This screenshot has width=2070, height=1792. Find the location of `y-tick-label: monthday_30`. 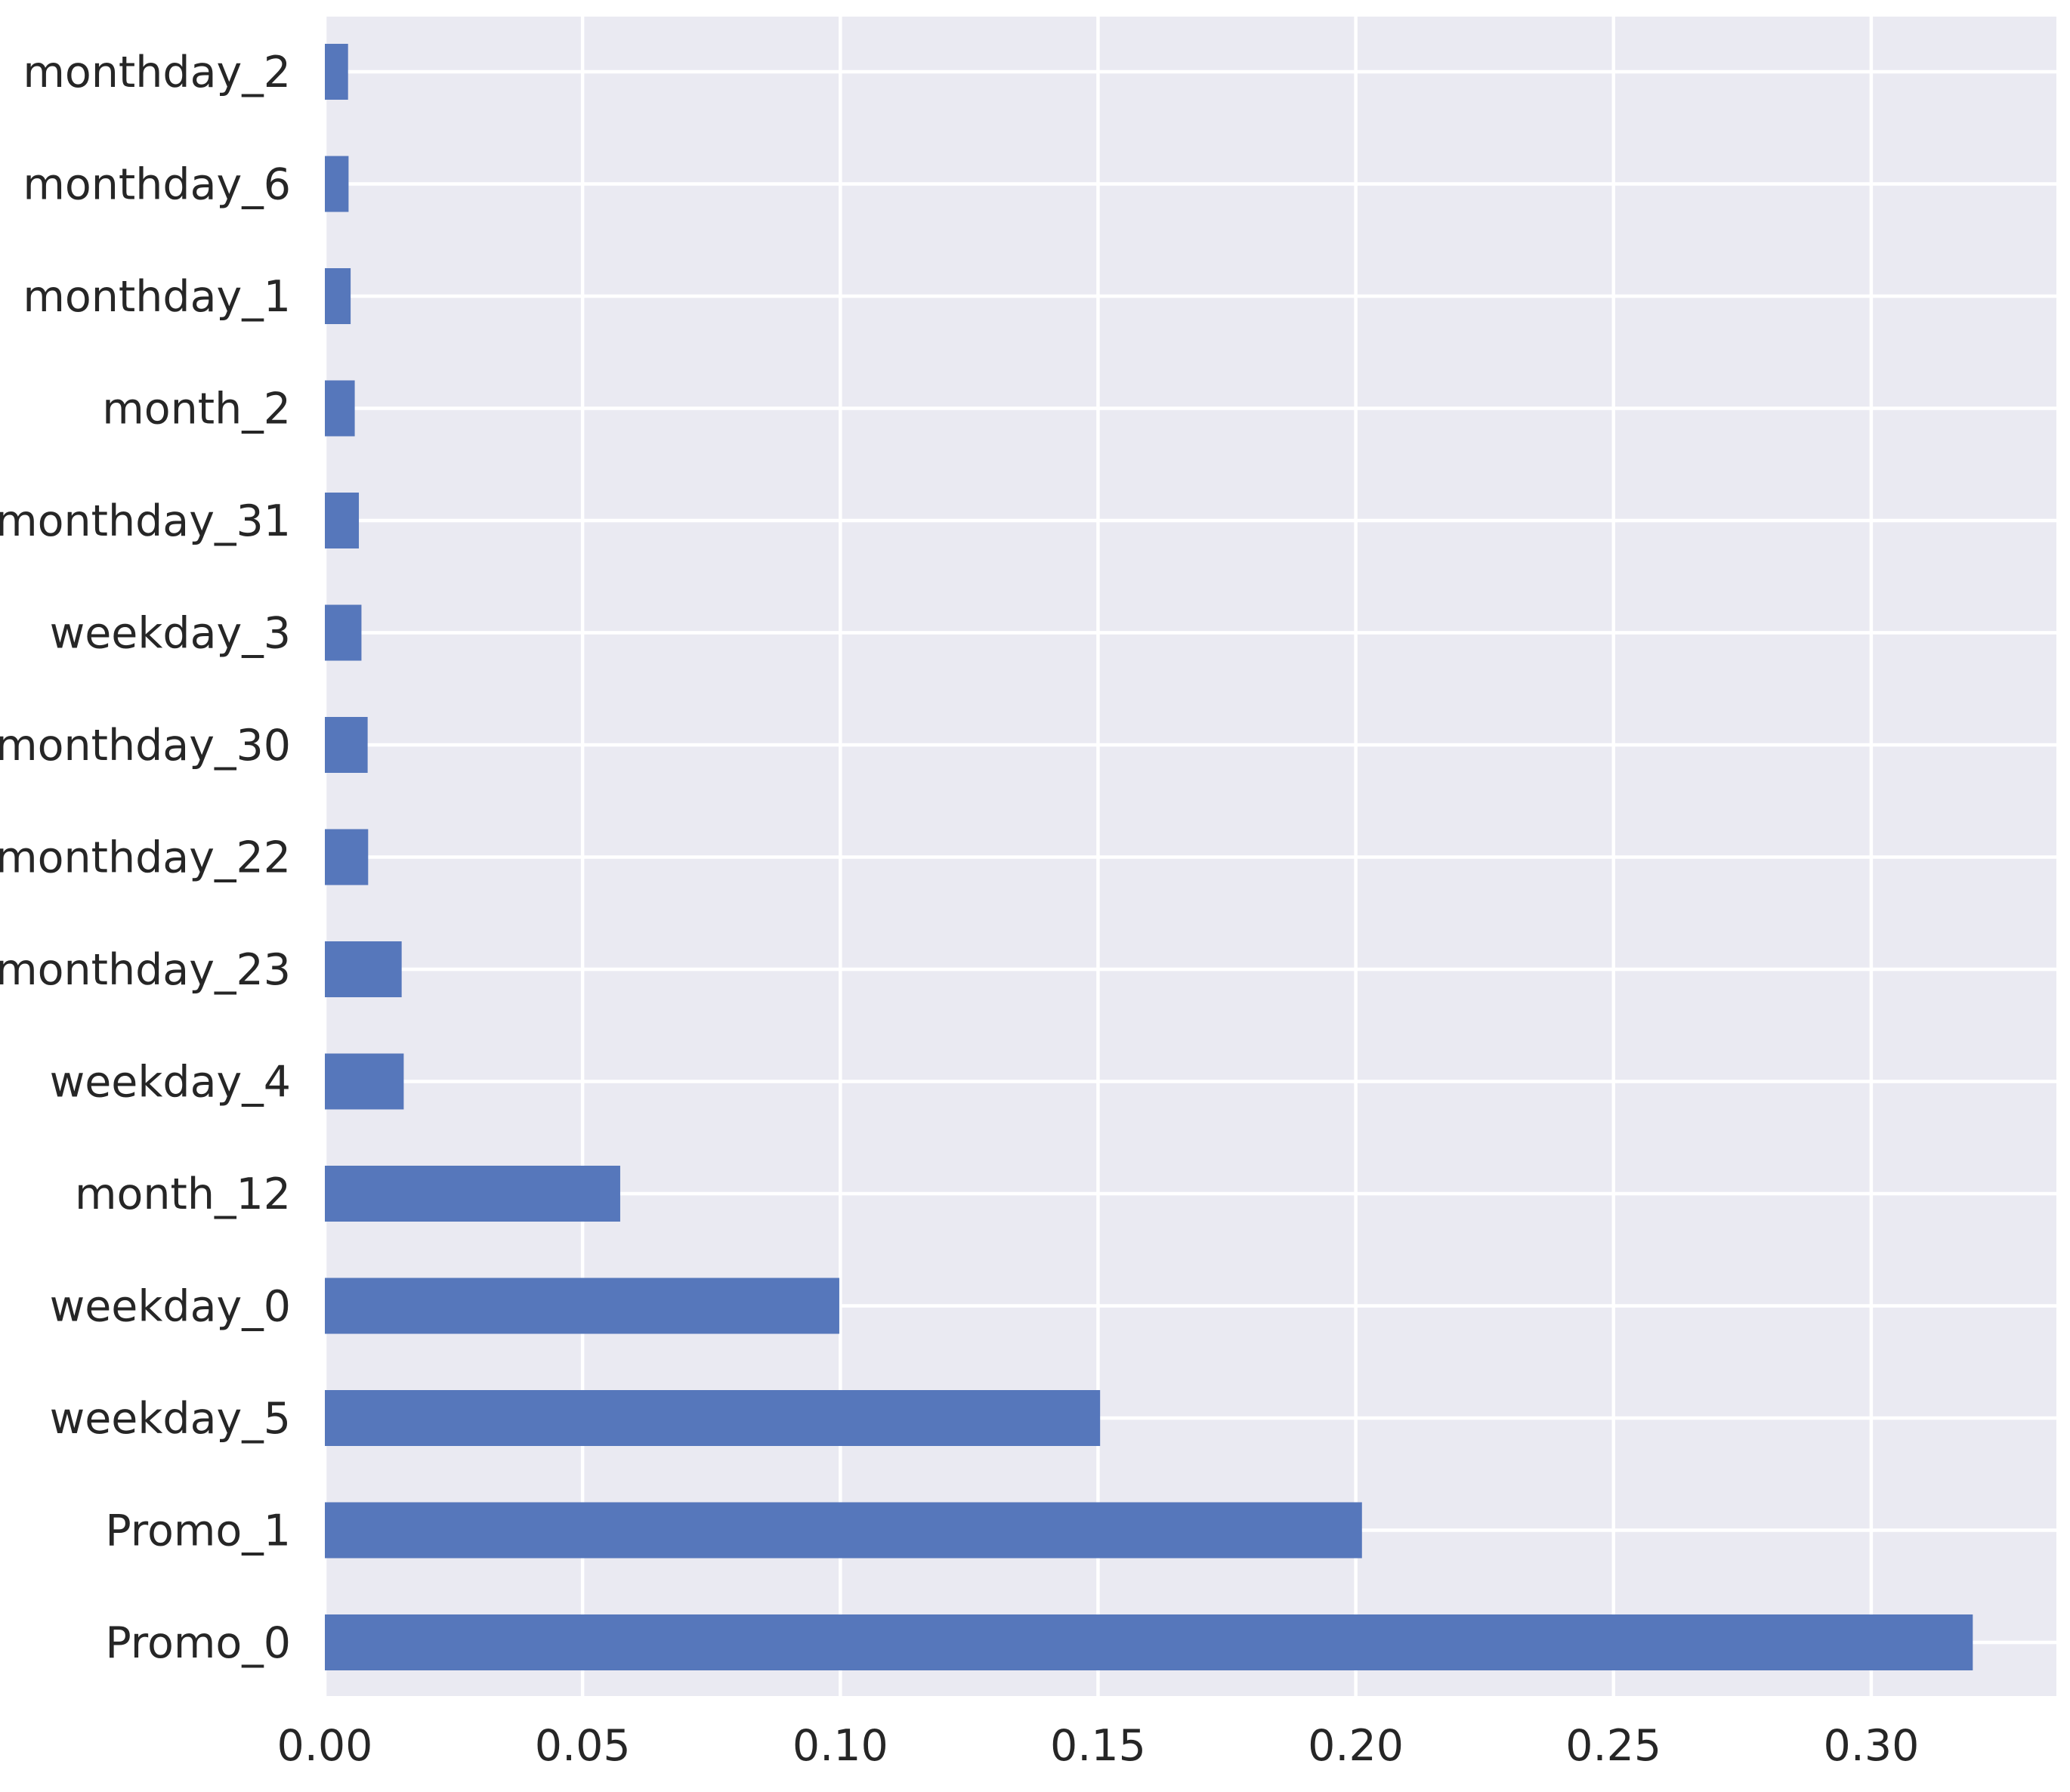

y-tick-label: monthday_30 is located at coordinates (146, 746).